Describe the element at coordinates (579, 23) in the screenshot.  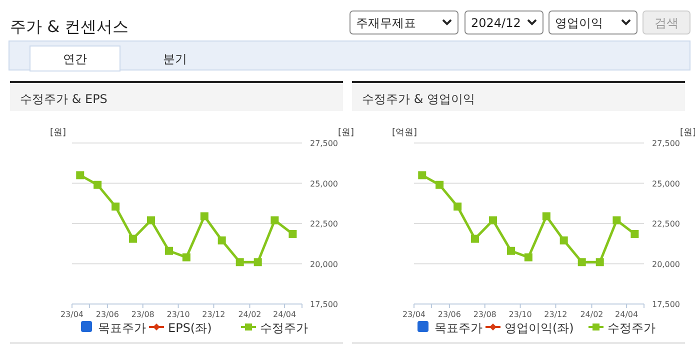
I see `text: 영업이익` at that location.